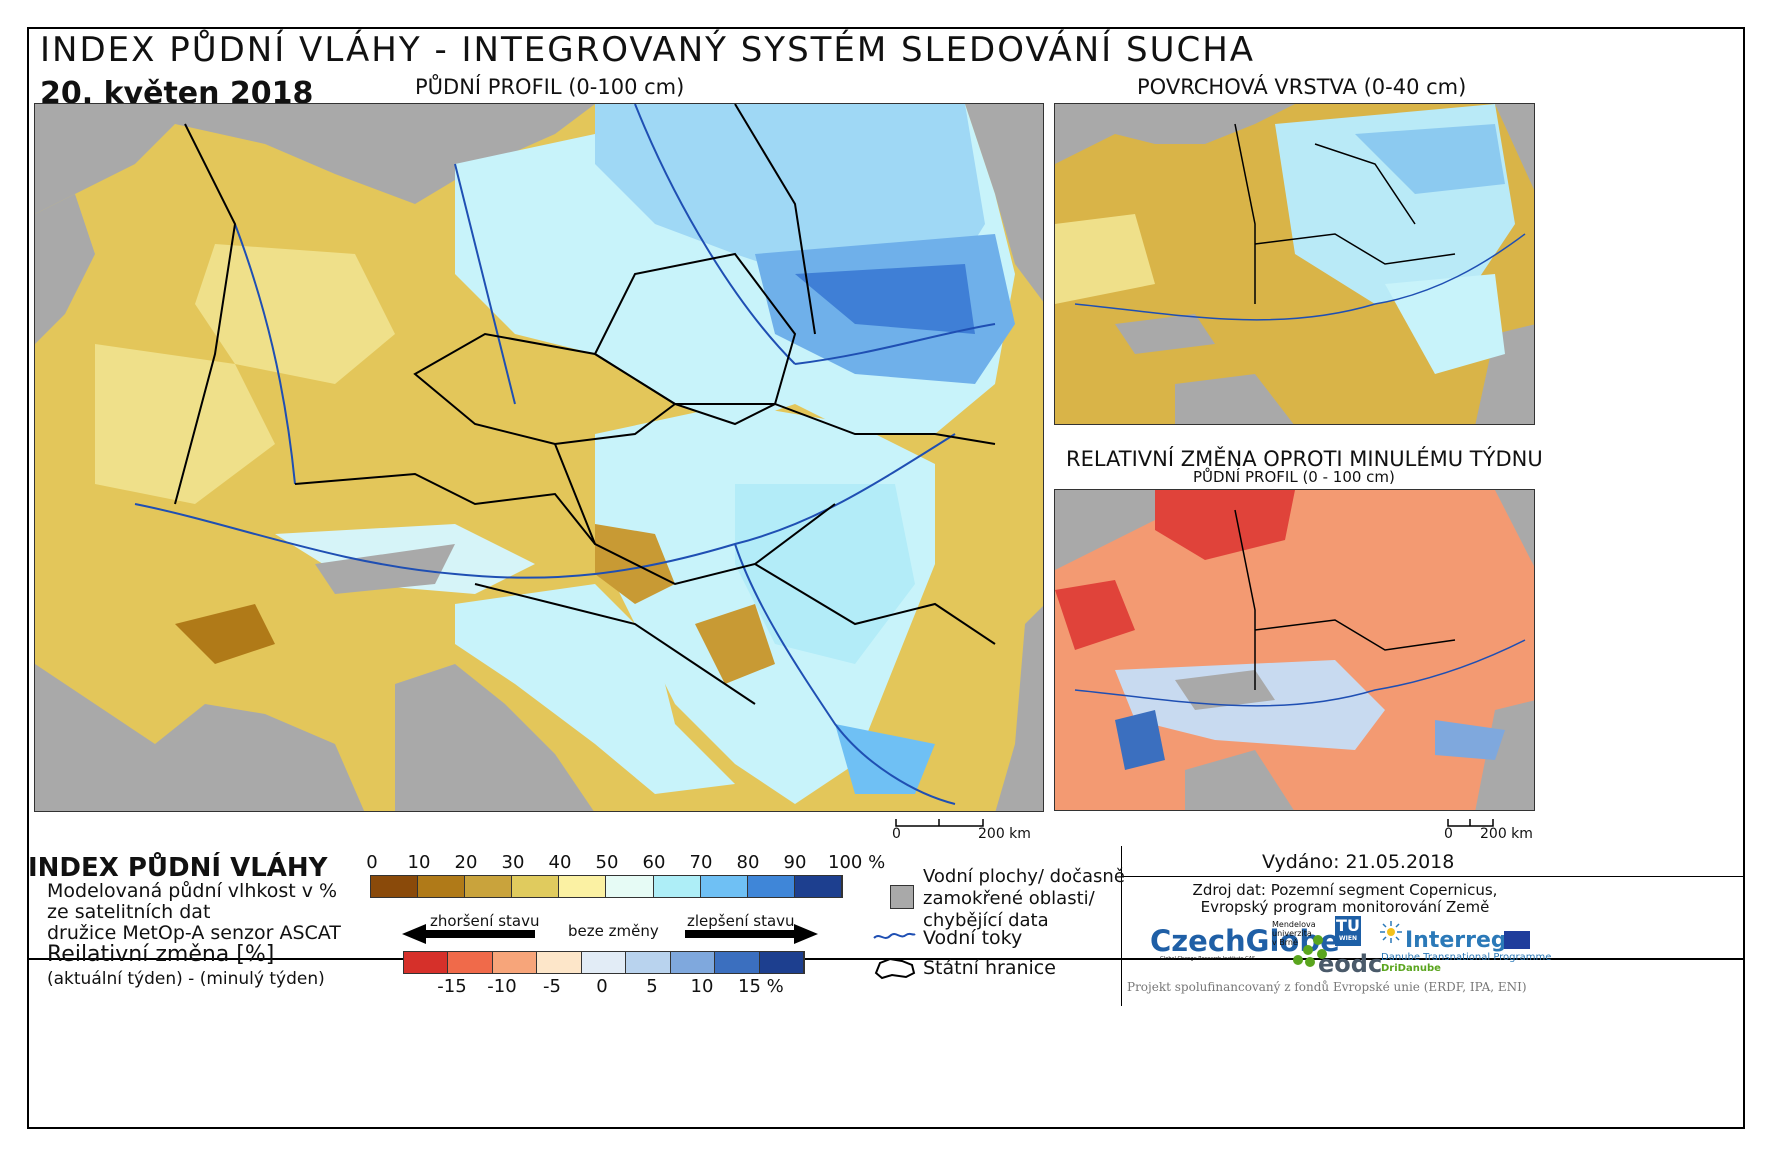 The image size is (1772, 1156). I want to click on interreg-sub-2: DriDanube, so click(1411, 968).